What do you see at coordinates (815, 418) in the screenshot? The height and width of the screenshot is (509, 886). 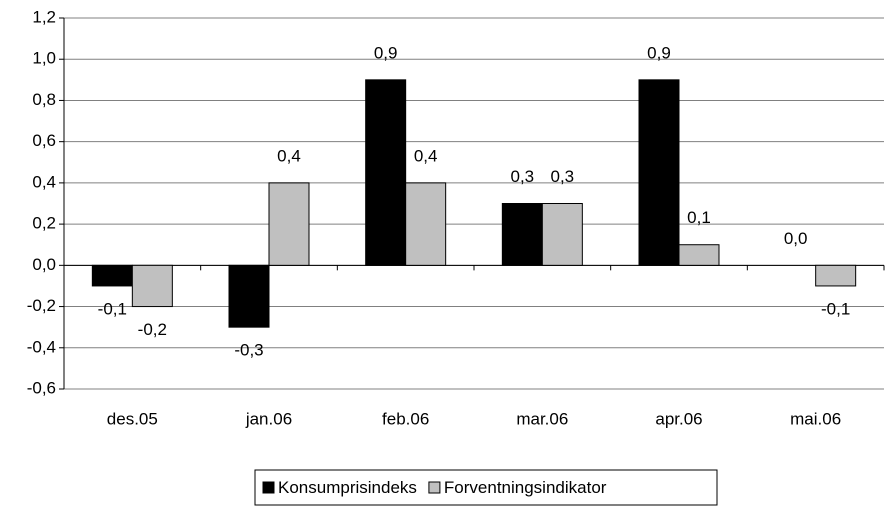 I see `x-tick-label: mai.06` at bounding box center [815, 418].